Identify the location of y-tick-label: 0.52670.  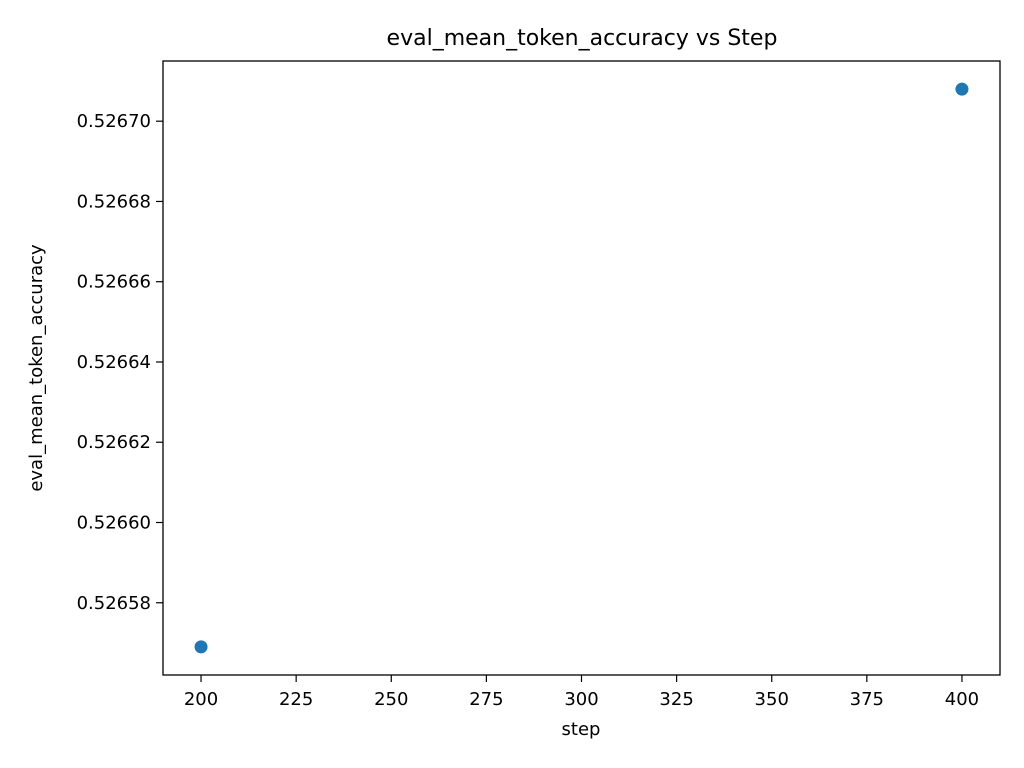
(114, 121).